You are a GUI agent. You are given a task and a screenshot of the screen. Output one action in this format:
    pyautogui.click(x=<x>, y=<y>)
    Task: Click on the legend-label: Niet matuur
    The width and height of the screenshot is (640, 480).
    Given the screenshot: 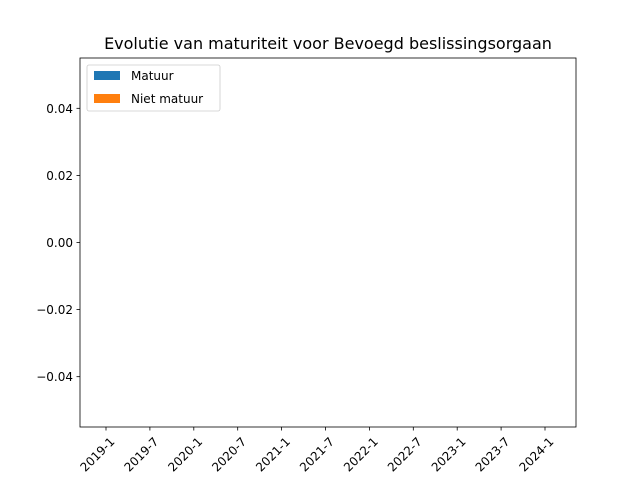 What is the action you would take?
    pyautogui.click(x=167, y=99)
    